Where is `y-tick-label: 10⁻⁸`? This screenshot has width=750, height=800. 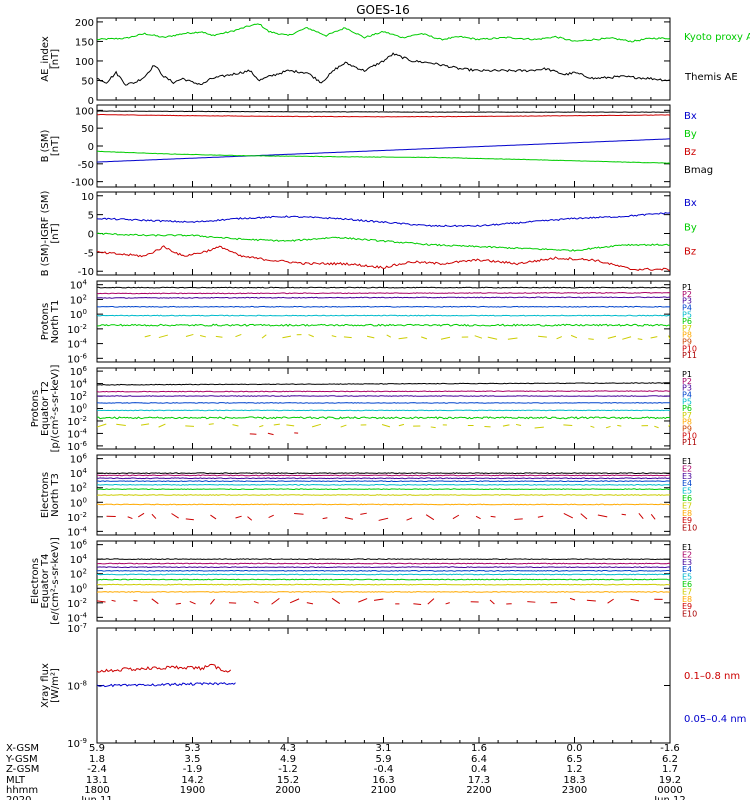 y-tick-label: 10⁻⁸ is located at coordinates (77, 686).